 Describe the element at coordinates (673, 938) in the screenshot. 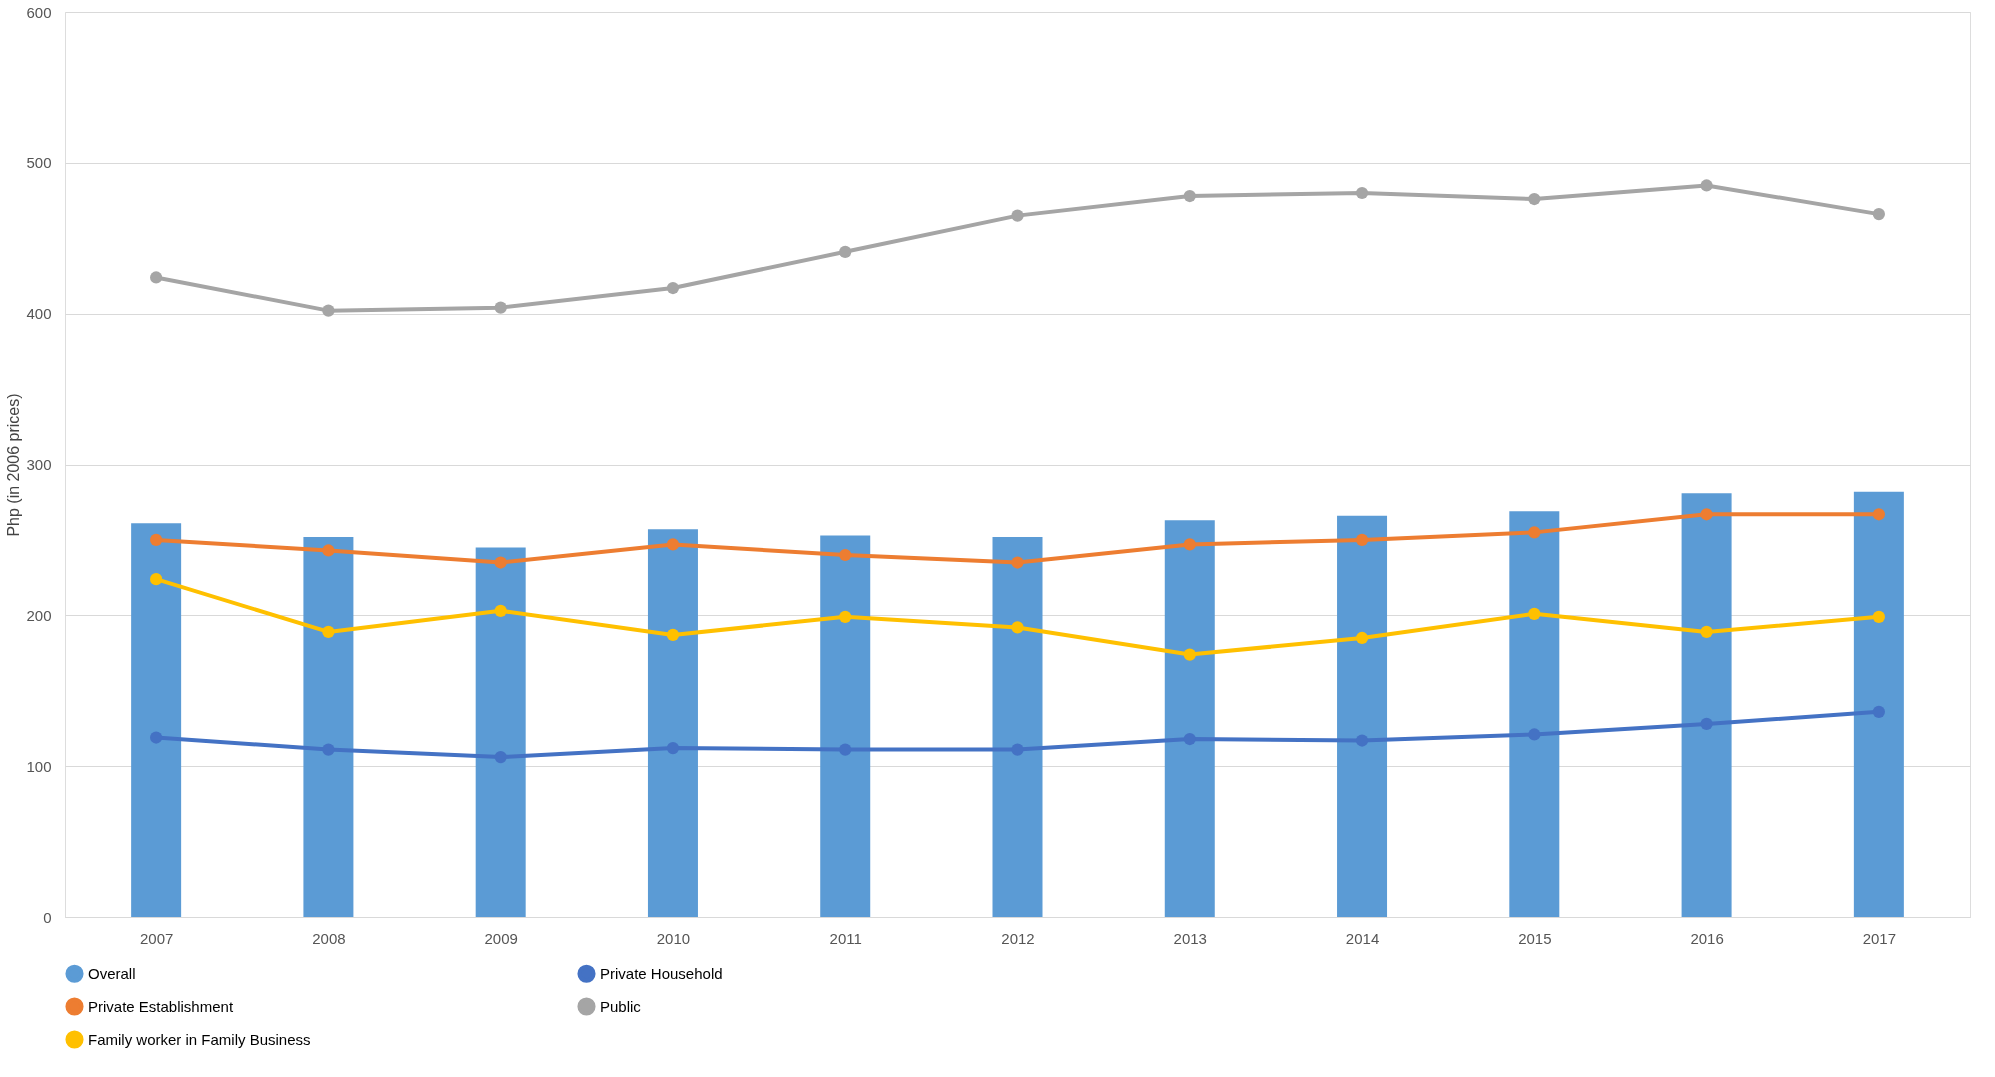

I see `x-tick-label: 2010` at that location.